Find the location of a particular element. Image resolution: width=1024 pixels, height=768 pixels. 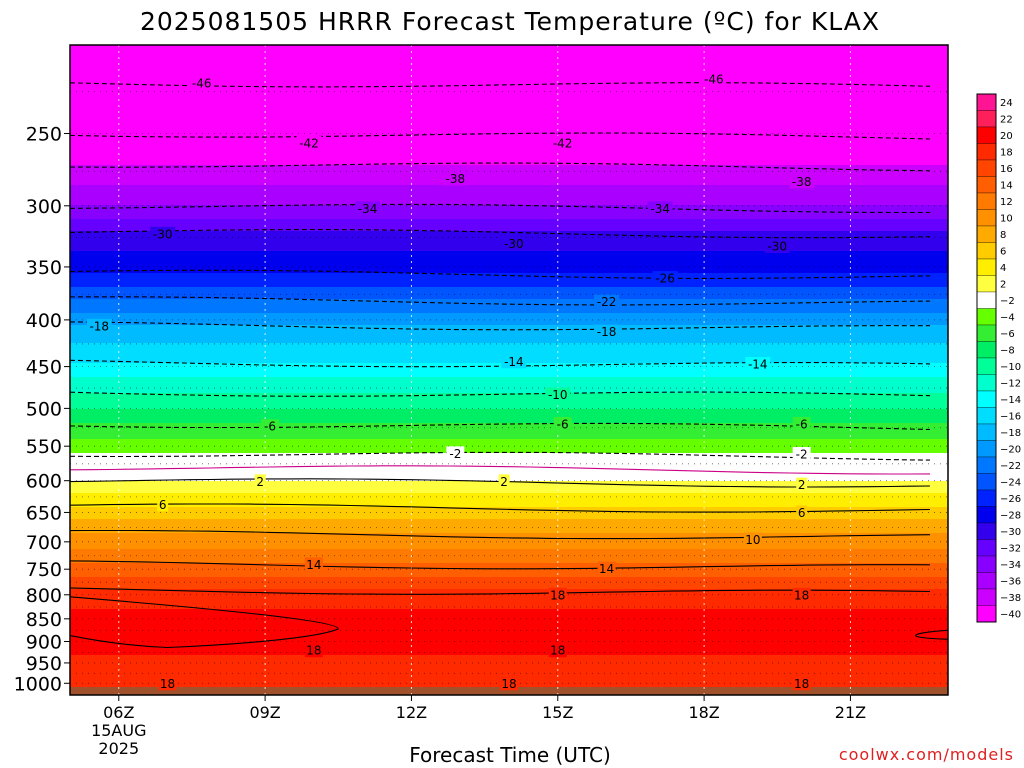

contour-label: 2 is located at coordinates (504, 482).